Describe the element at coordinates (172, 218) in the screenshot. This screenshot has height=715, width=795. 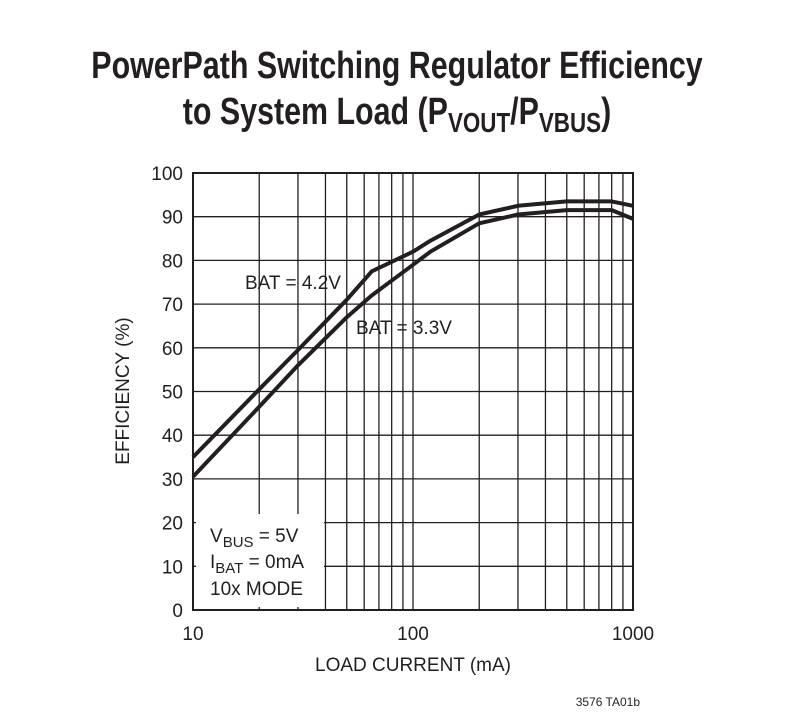
I see `y-tick-label: 90` at that location.